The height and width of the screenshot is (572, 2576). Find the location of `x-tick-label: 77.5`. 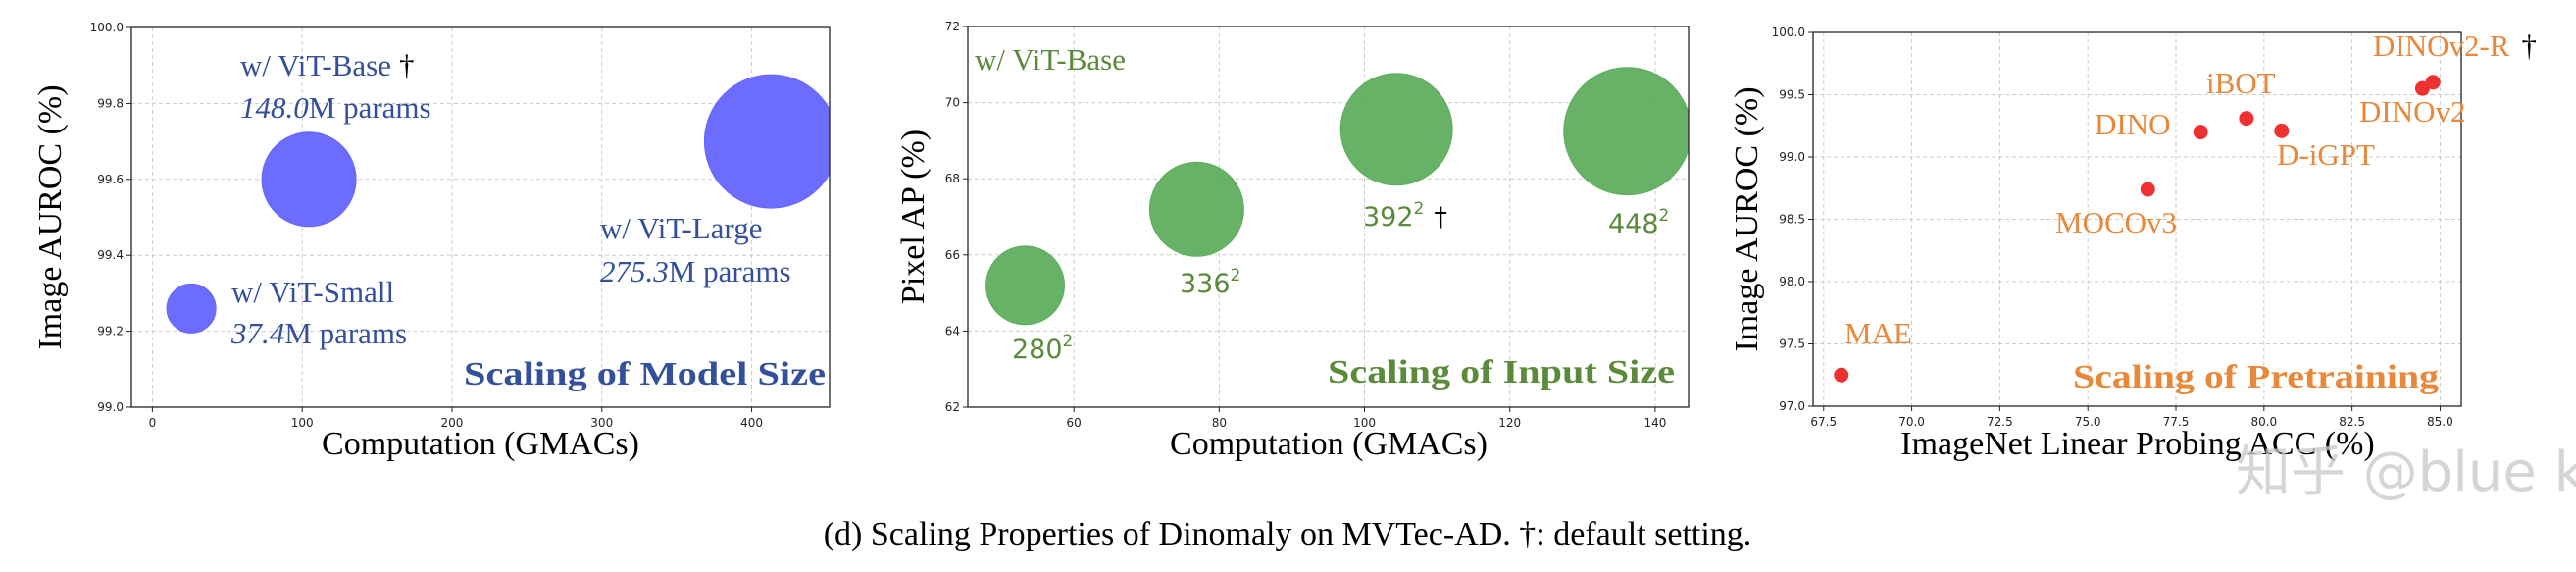

x-tick-label: 77.5 is located at coordinates (2176, 422).